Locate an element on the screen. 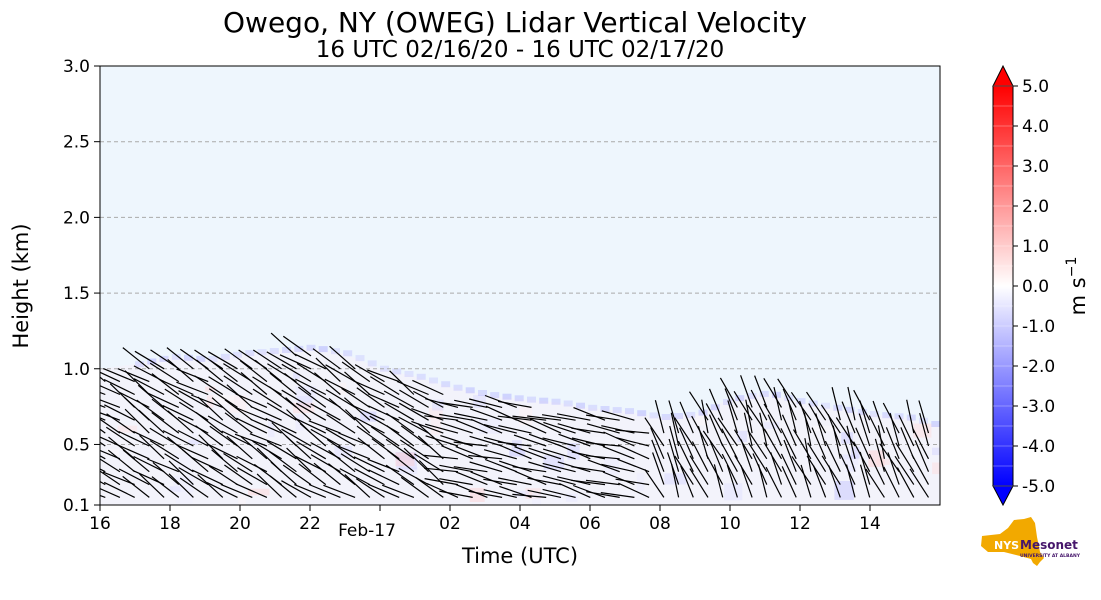 Image resolution: width=1101 pixels, height=600 pixels. x-tick-label: Feb-17 is located at coordinates (367, 531).